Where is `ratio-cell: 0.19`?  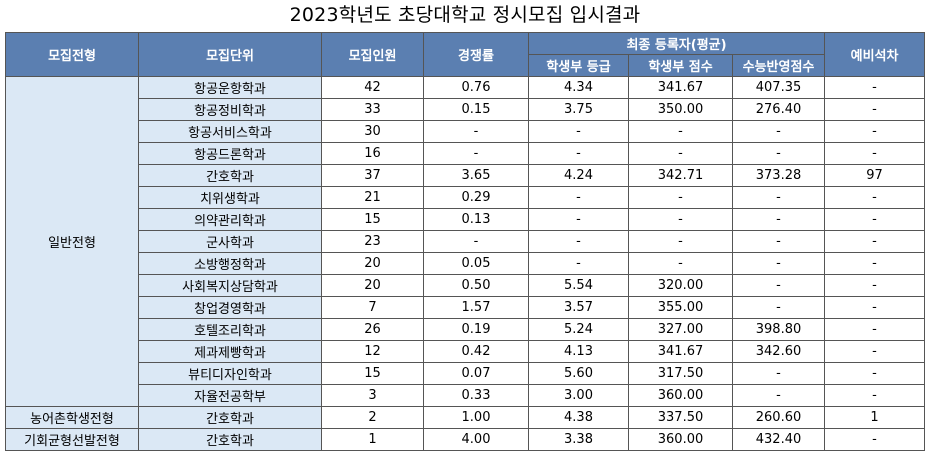
ratio-cell: 0.19 is located at coordinates (476, 329).